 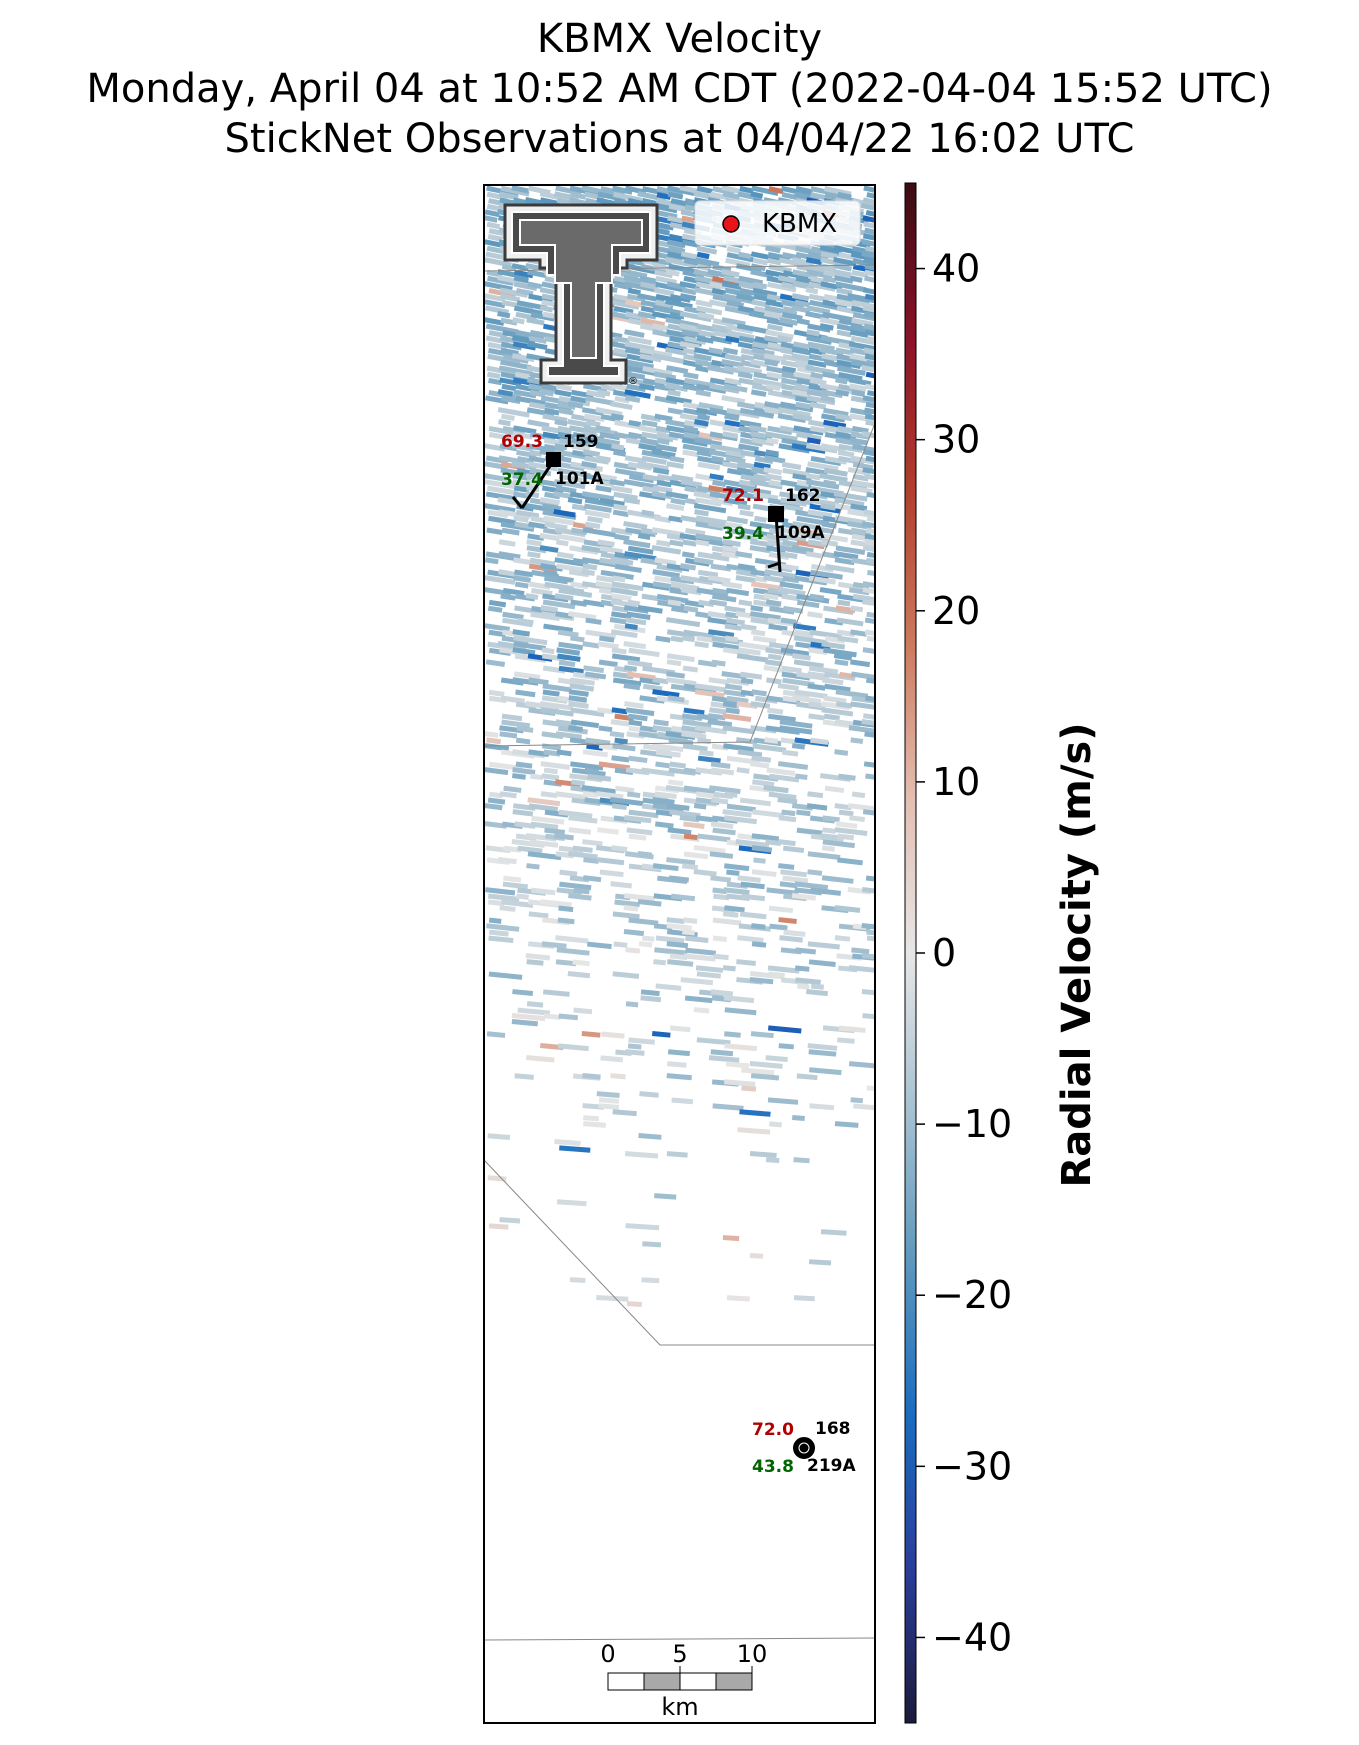 I want to click on scale-segment, so click(x=626, y=1681).